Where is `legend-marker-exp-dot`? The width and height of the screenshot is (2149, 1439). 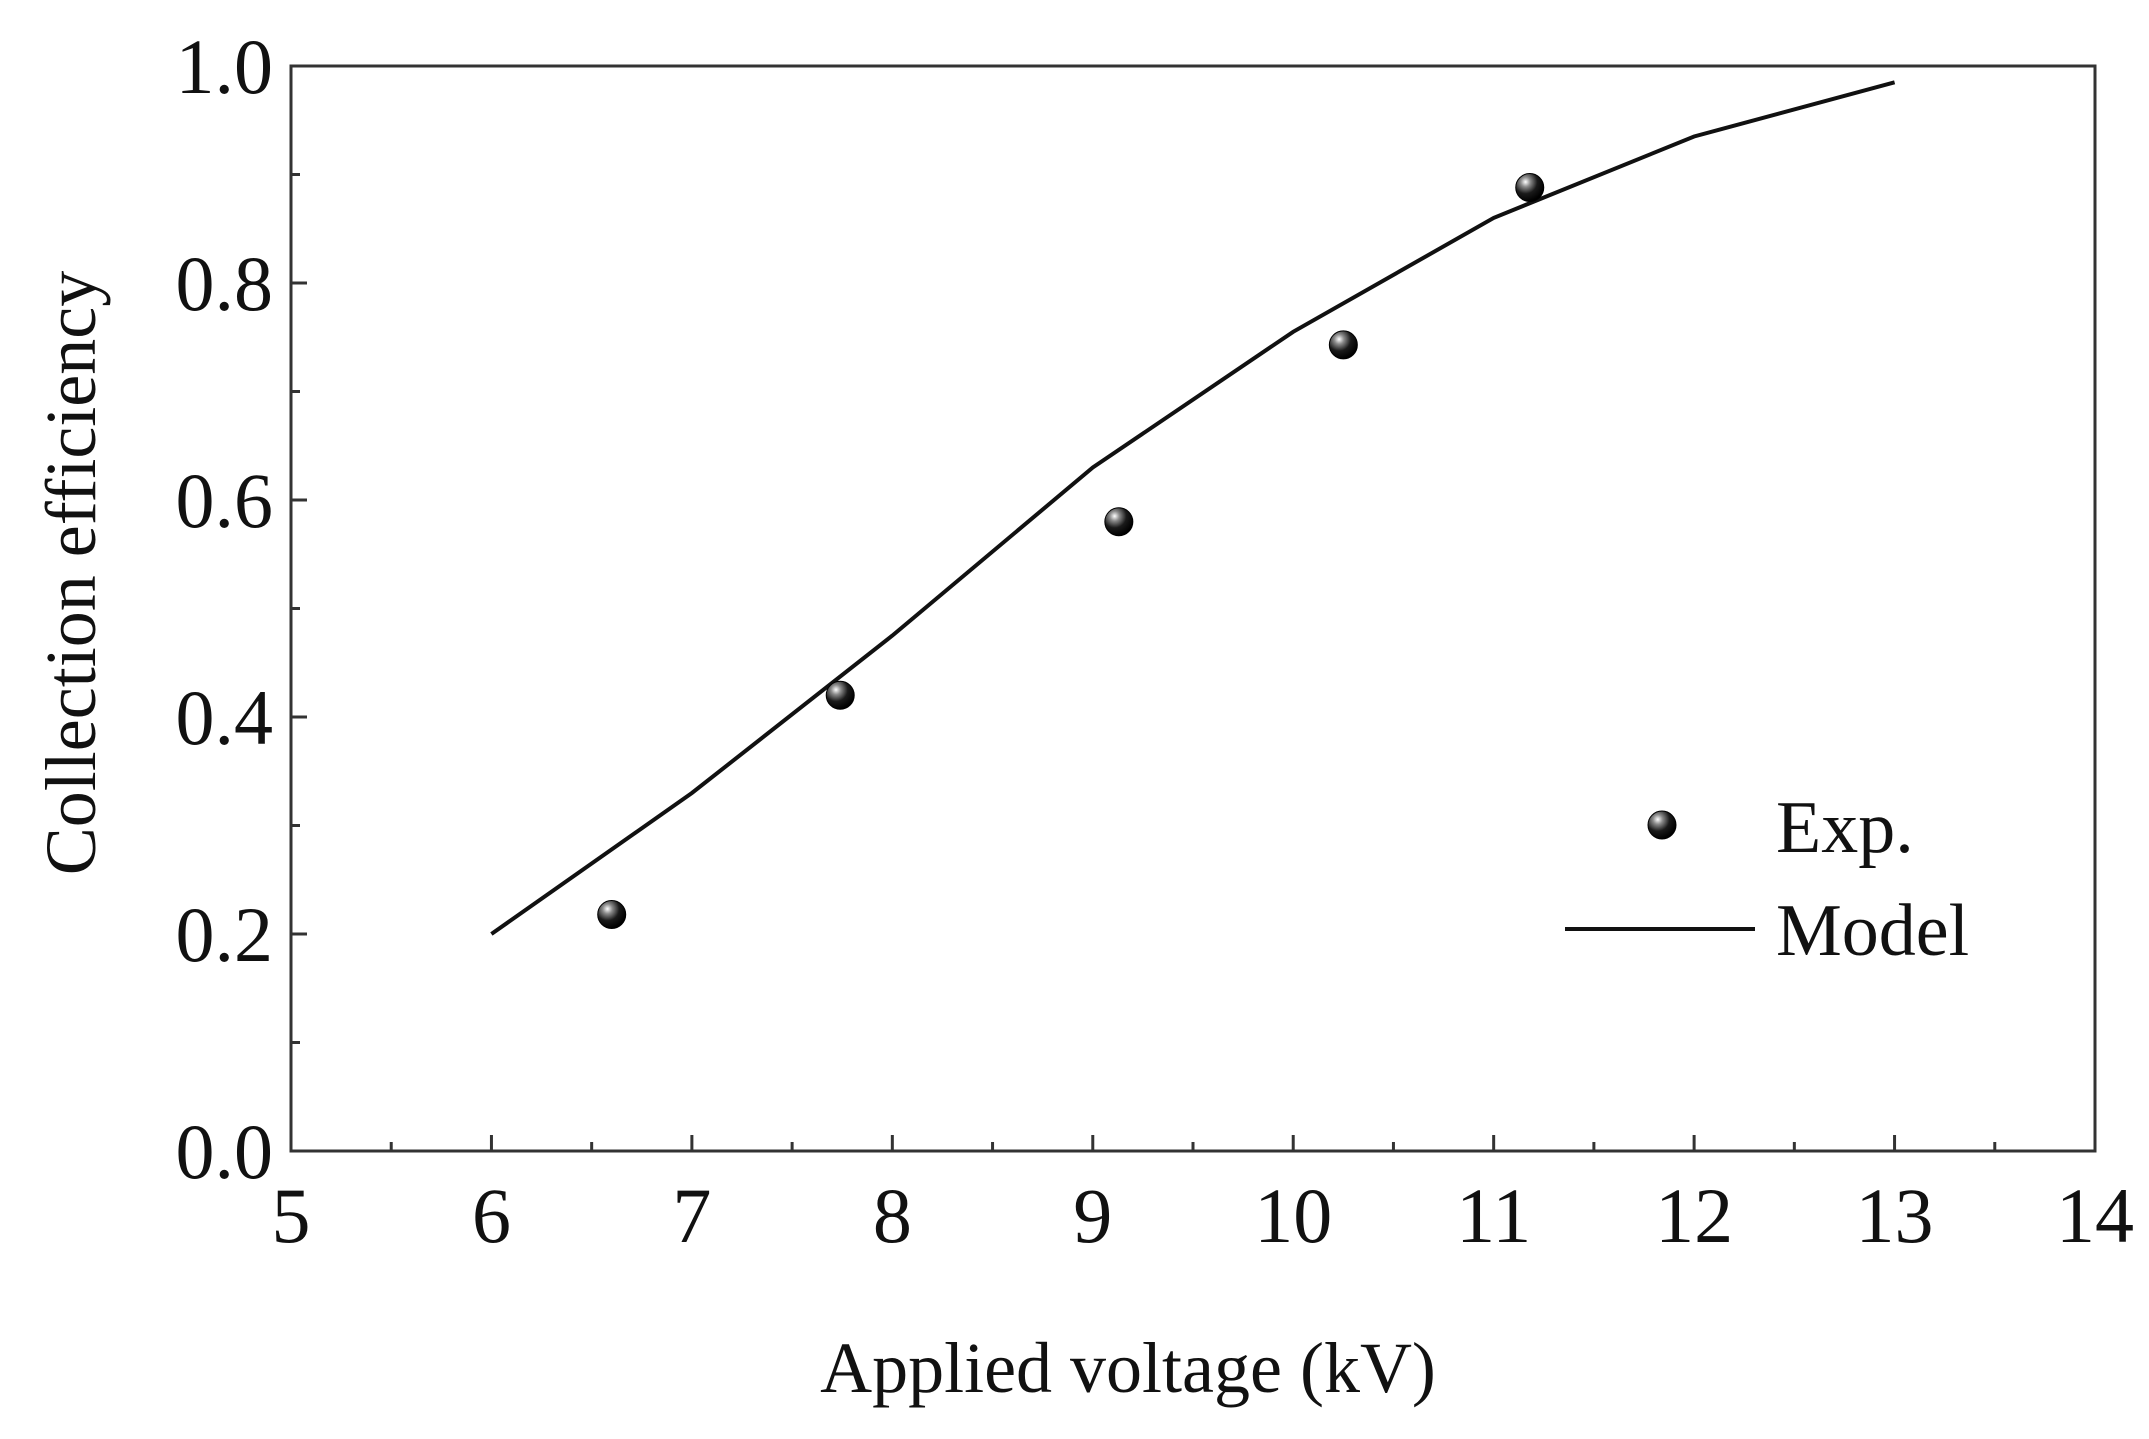
legend-marker-exp-dot is located at coordinates (1662, 825).